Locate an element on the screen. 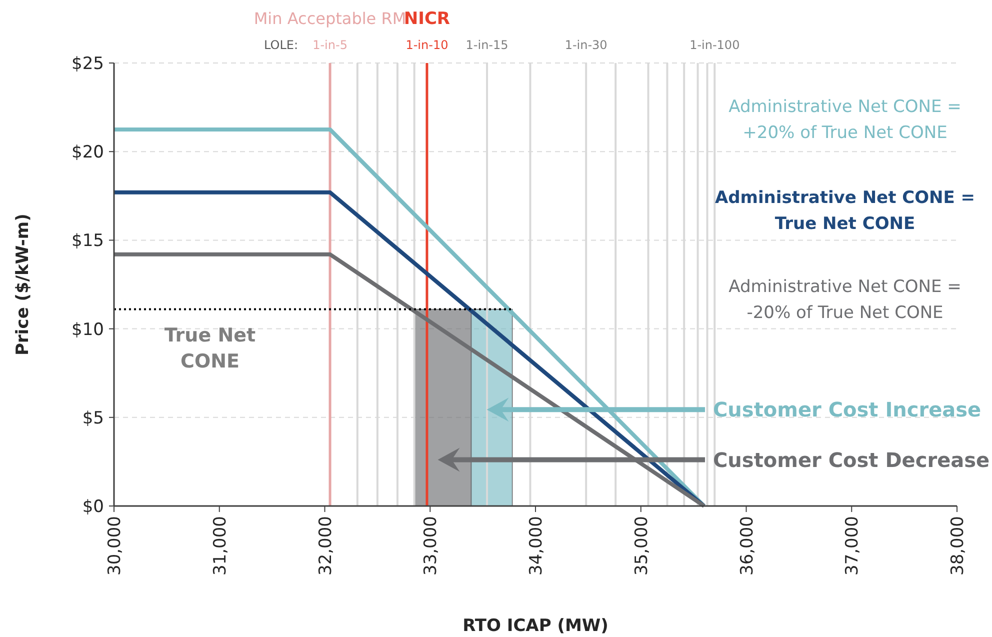 The width and height of the screenshot is (992, 637). x-tick-label: 32,000 is located at coordinates (326, 546).